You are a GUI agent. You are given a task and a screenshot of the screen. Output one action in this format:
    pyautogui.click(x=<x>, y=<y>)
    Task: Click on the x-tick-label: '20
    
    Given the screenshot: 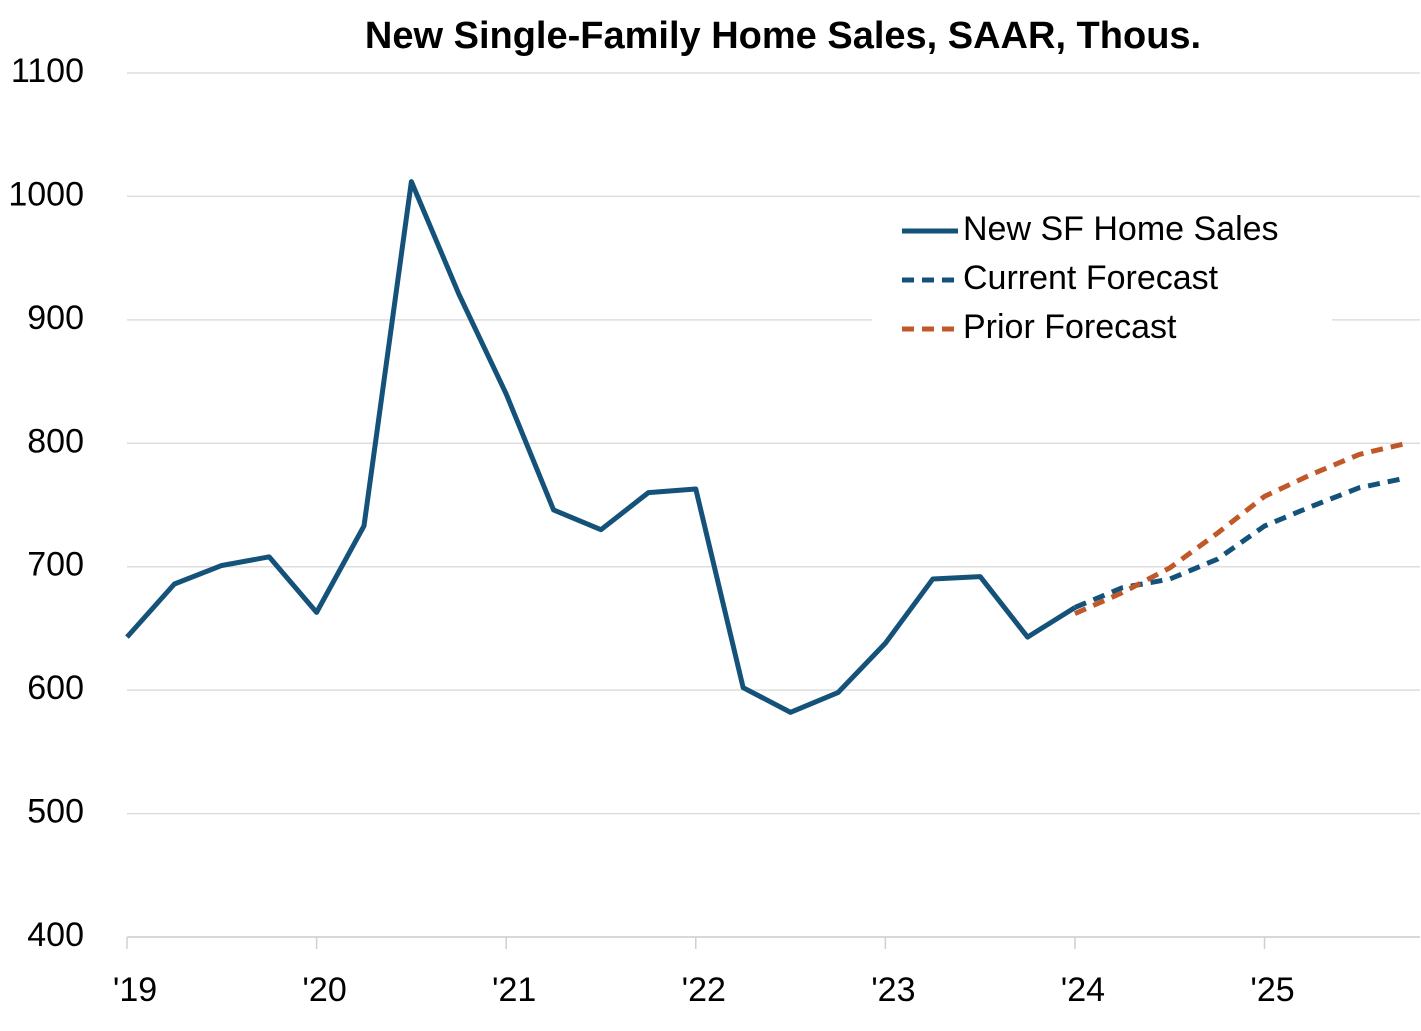 What is the action you would take?
    pyautogui.click(x=324, y=990)
    